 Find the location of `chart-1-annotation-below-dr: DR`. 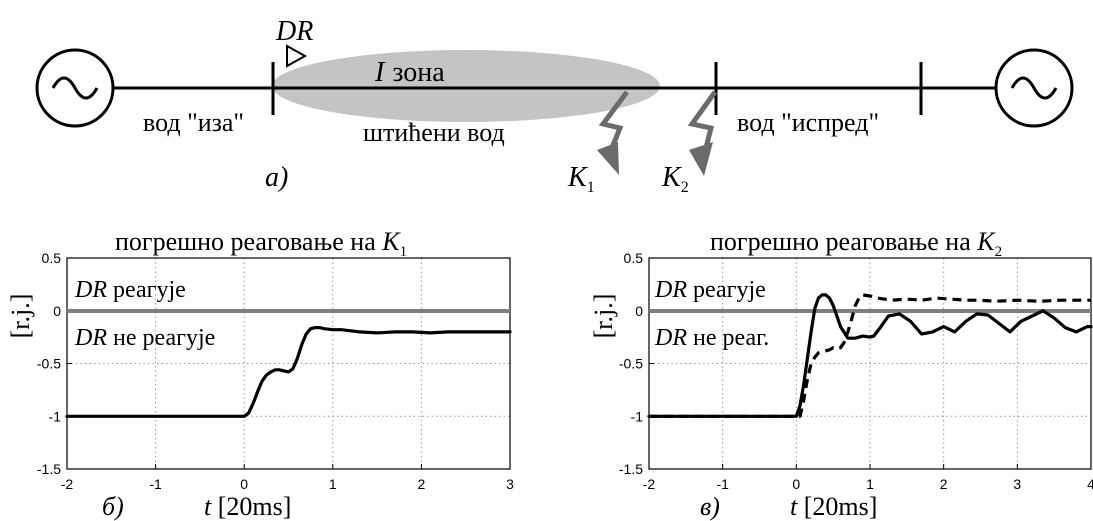

chart-1-annotation-below-dr: DR is located at coordinates (90, 338).